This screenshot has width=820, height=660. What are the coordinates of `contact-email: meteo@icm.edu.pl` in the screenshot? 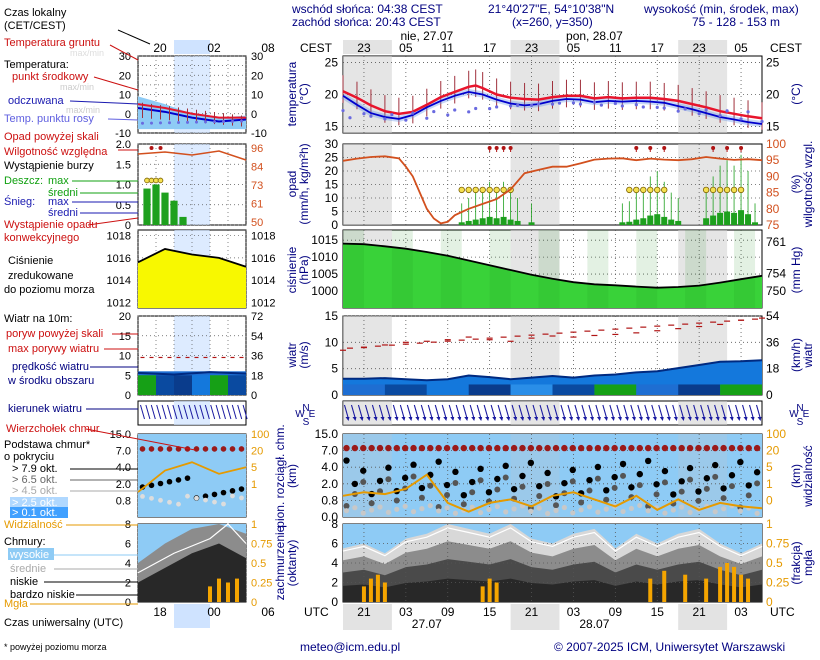 It's located at (350, 647).